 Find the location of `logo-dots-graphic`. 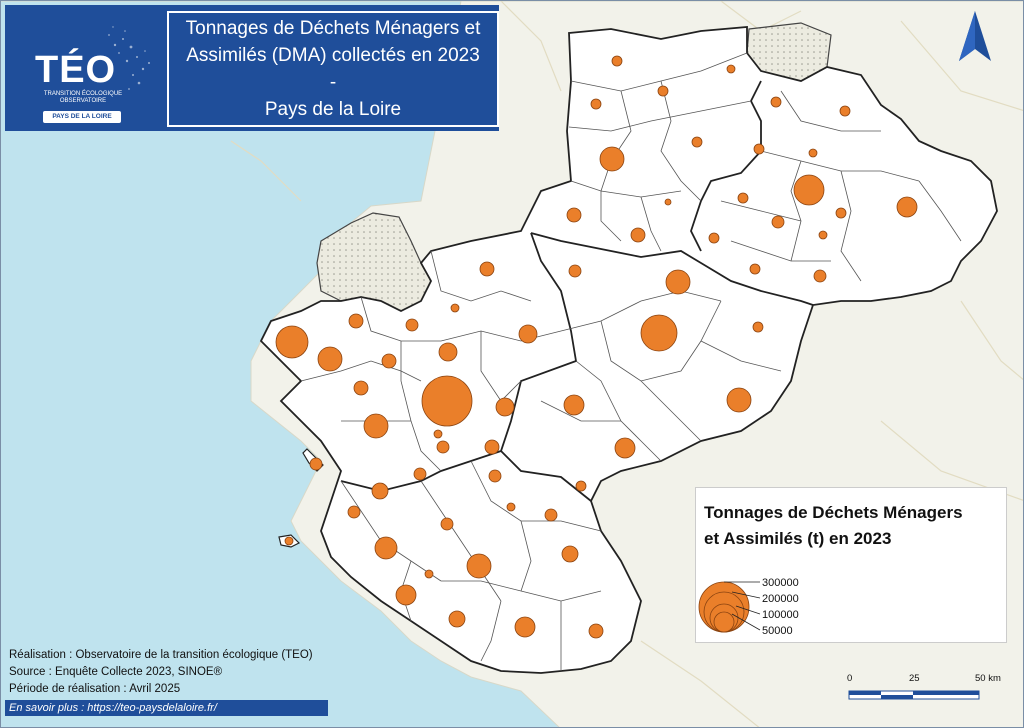

logo-dots-graphic is located at coordinates (129, 58).